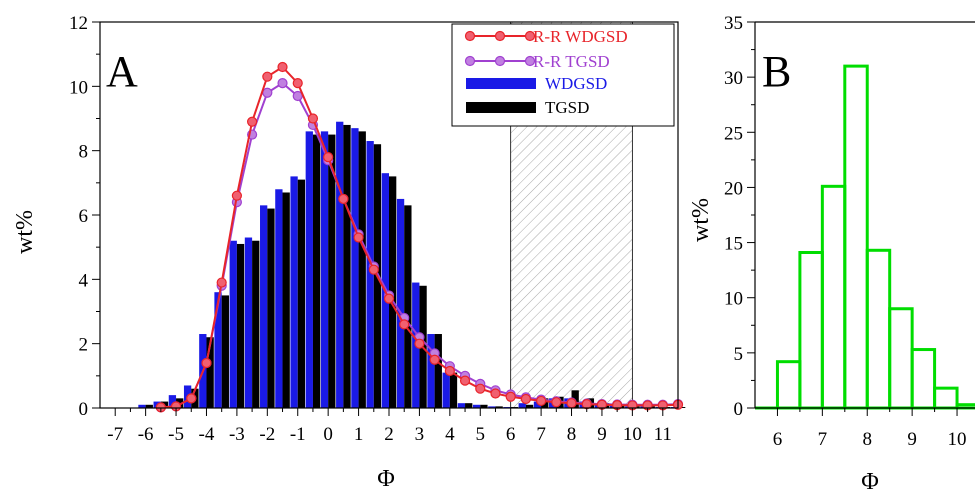 This screenshot has height=494, width=975. Describe the element at coordinates (386, 479) in the screenshot. I see `x-axis-title-a: Φ` at that location.